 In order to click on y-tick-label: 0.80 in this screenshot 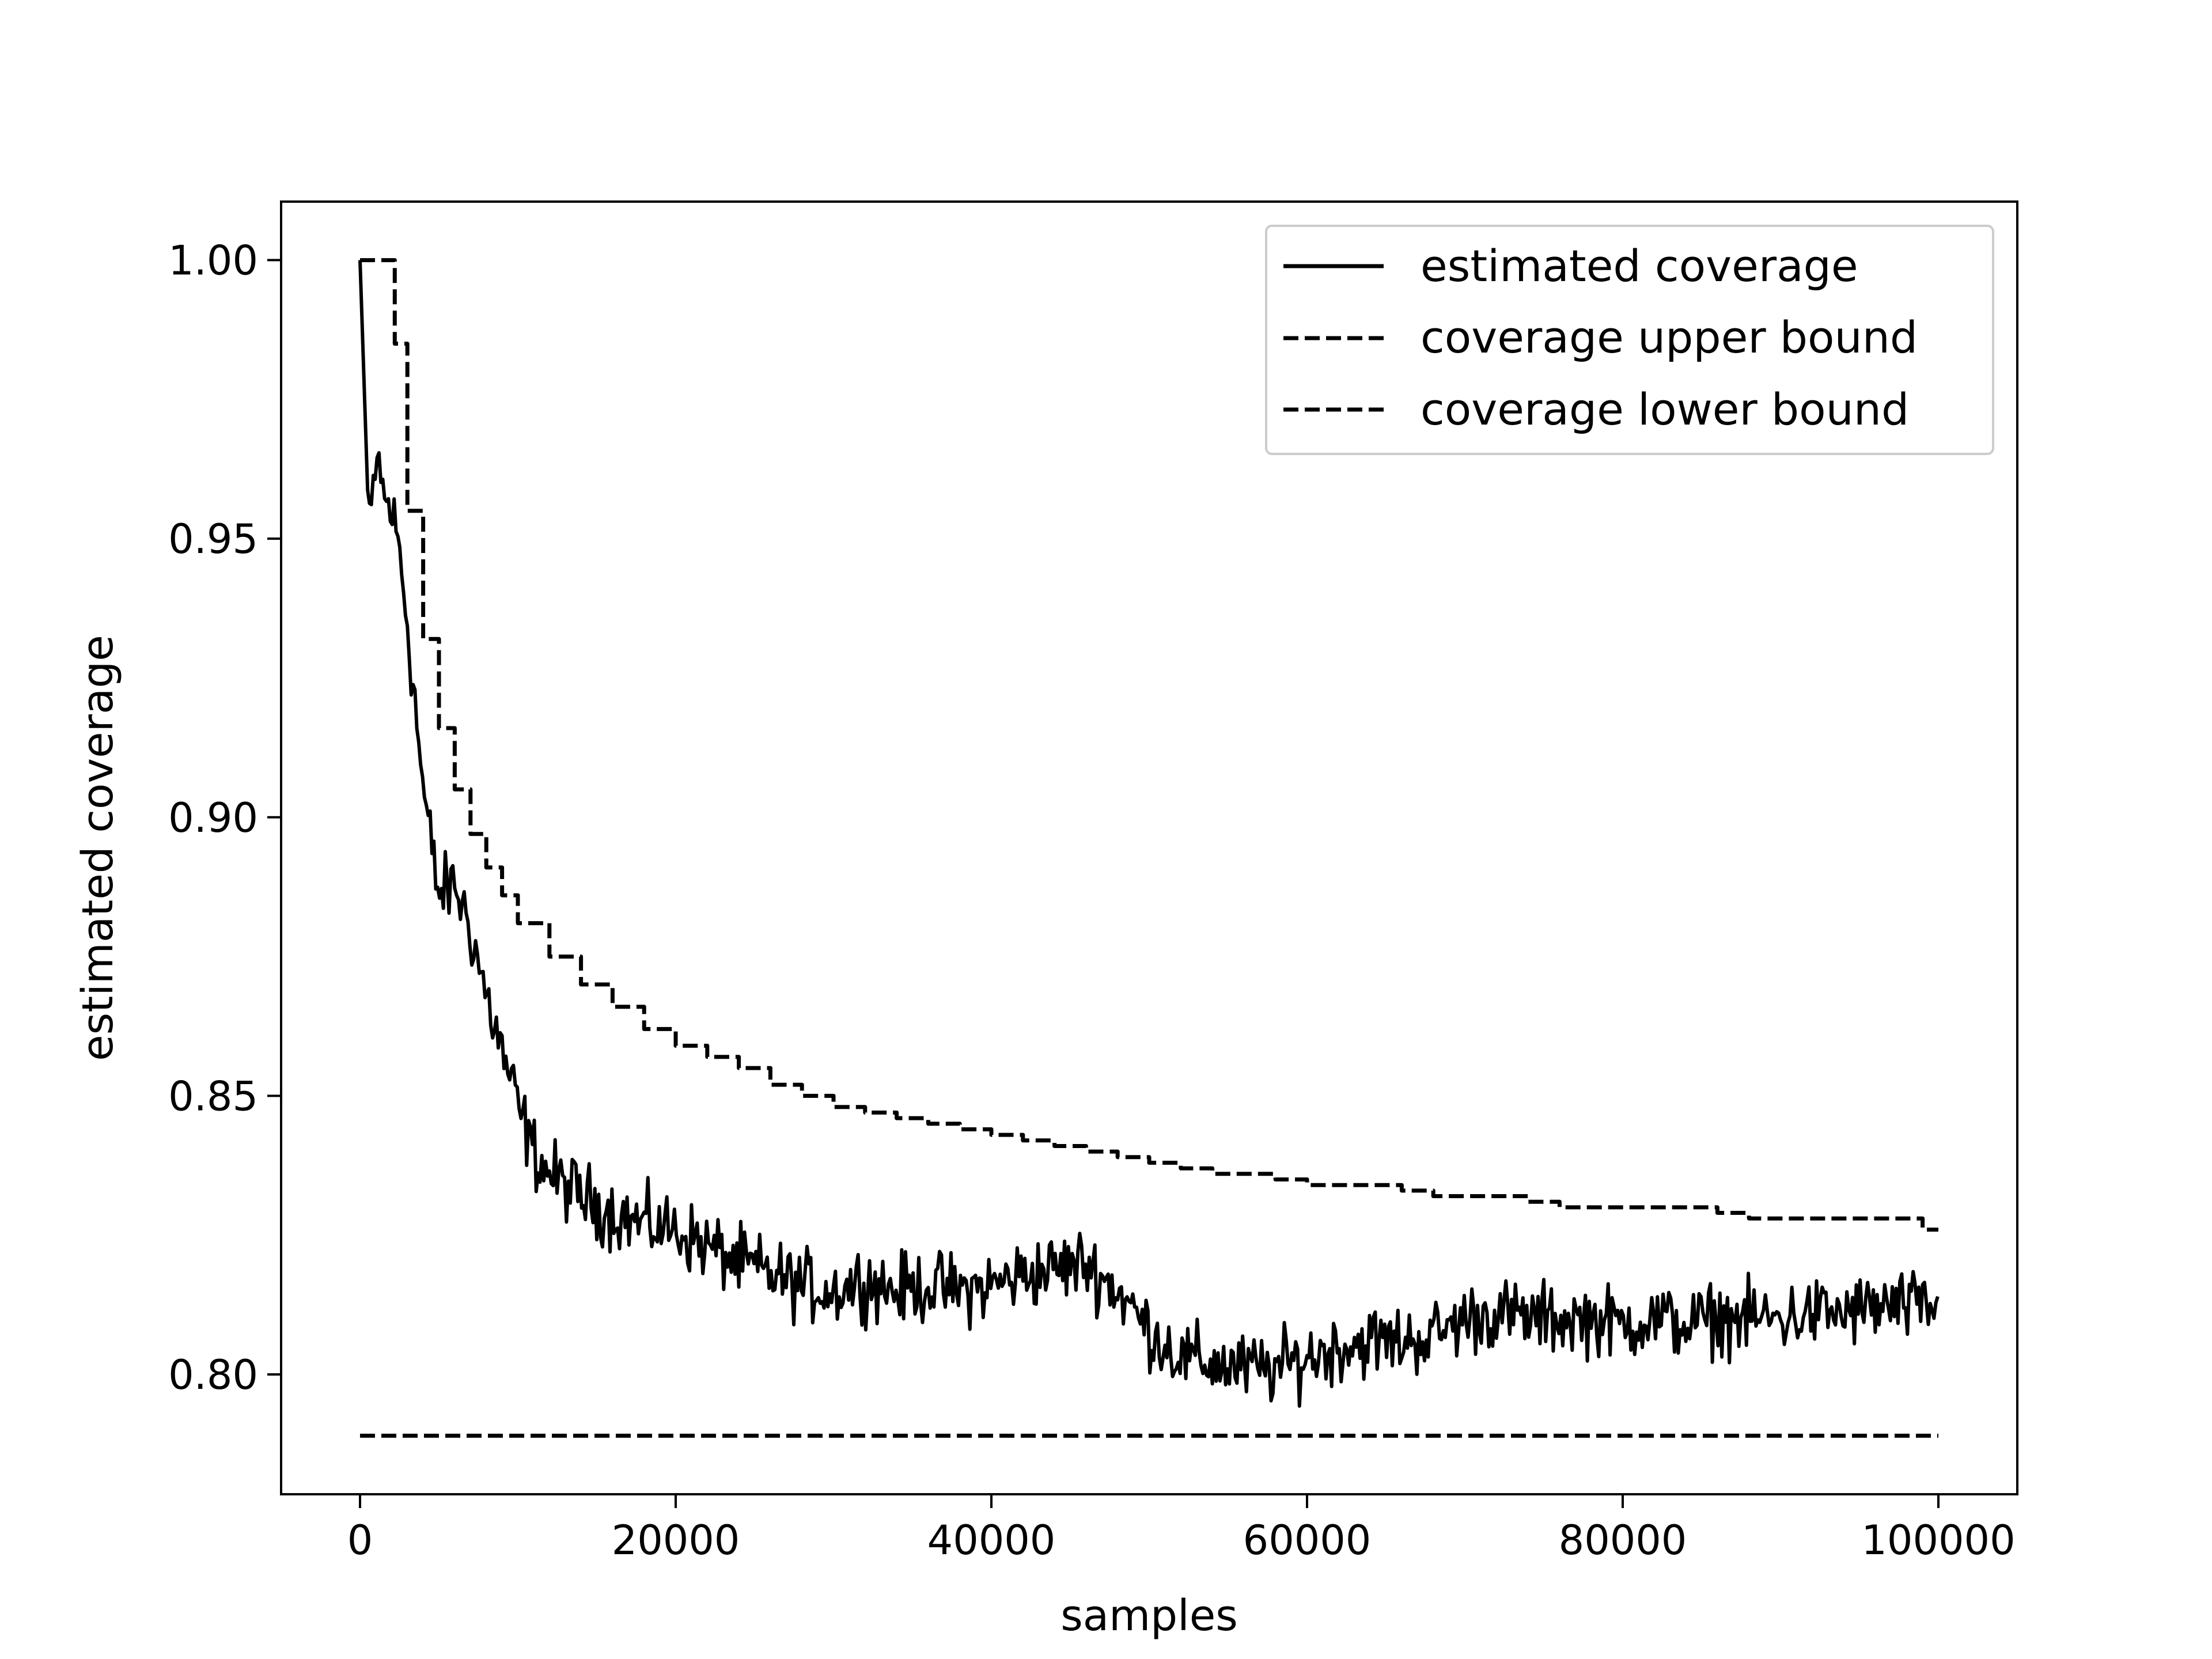, I will do `click(213, 1375)`.